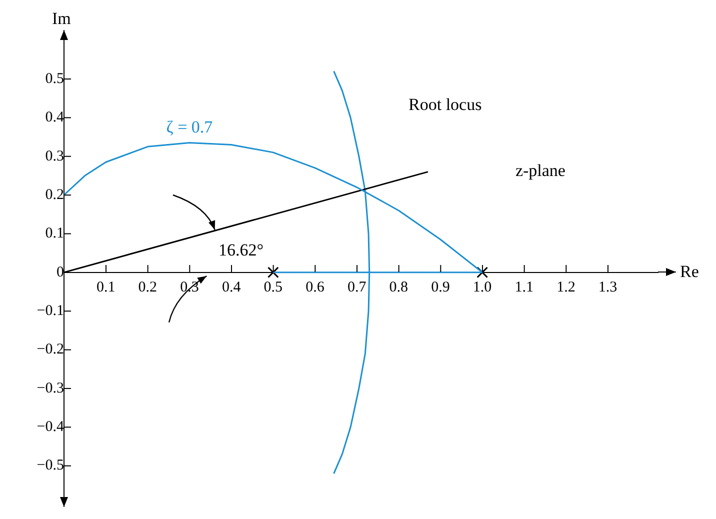 Image resolution: width=716 pixels, height=519 pixels. Describe the element at coordinates (357, 287) in the screenshot. I see `x-tick-label: 0.7` at that location.